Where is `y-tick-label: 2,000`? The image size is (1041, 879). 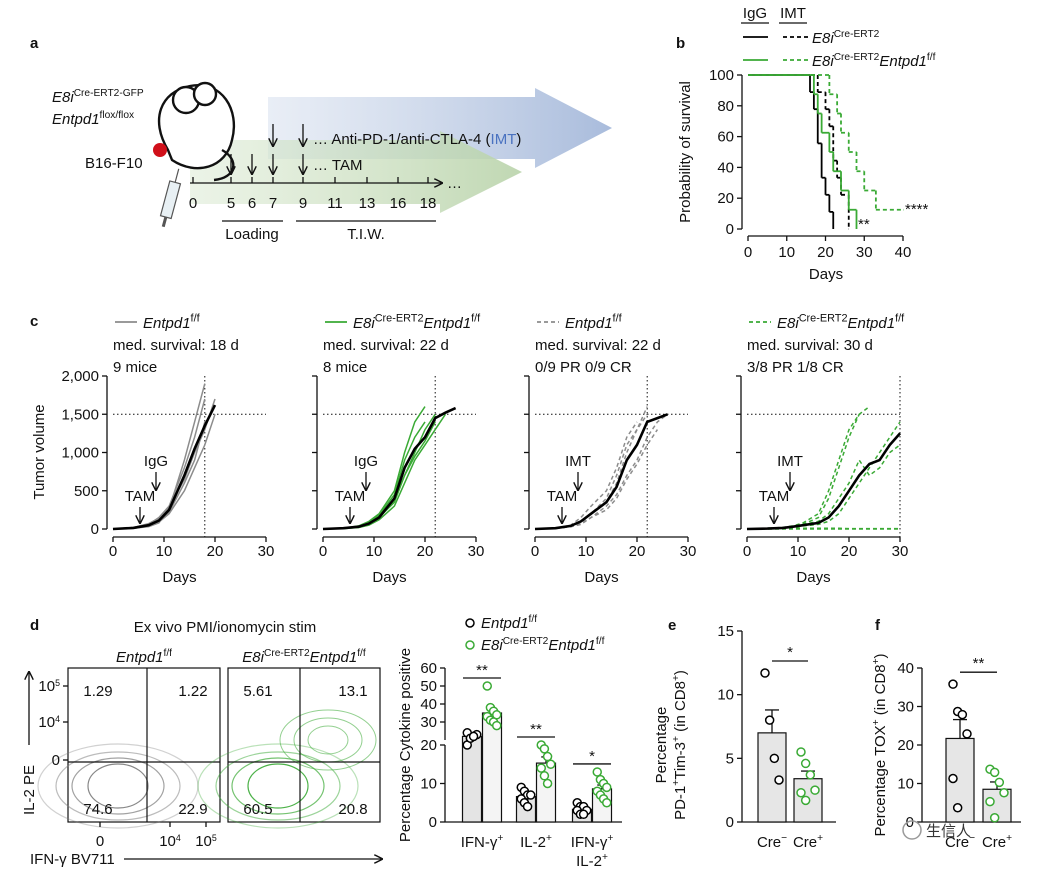
y-tick-label: 2,000 is located at coordinates (80, 376).